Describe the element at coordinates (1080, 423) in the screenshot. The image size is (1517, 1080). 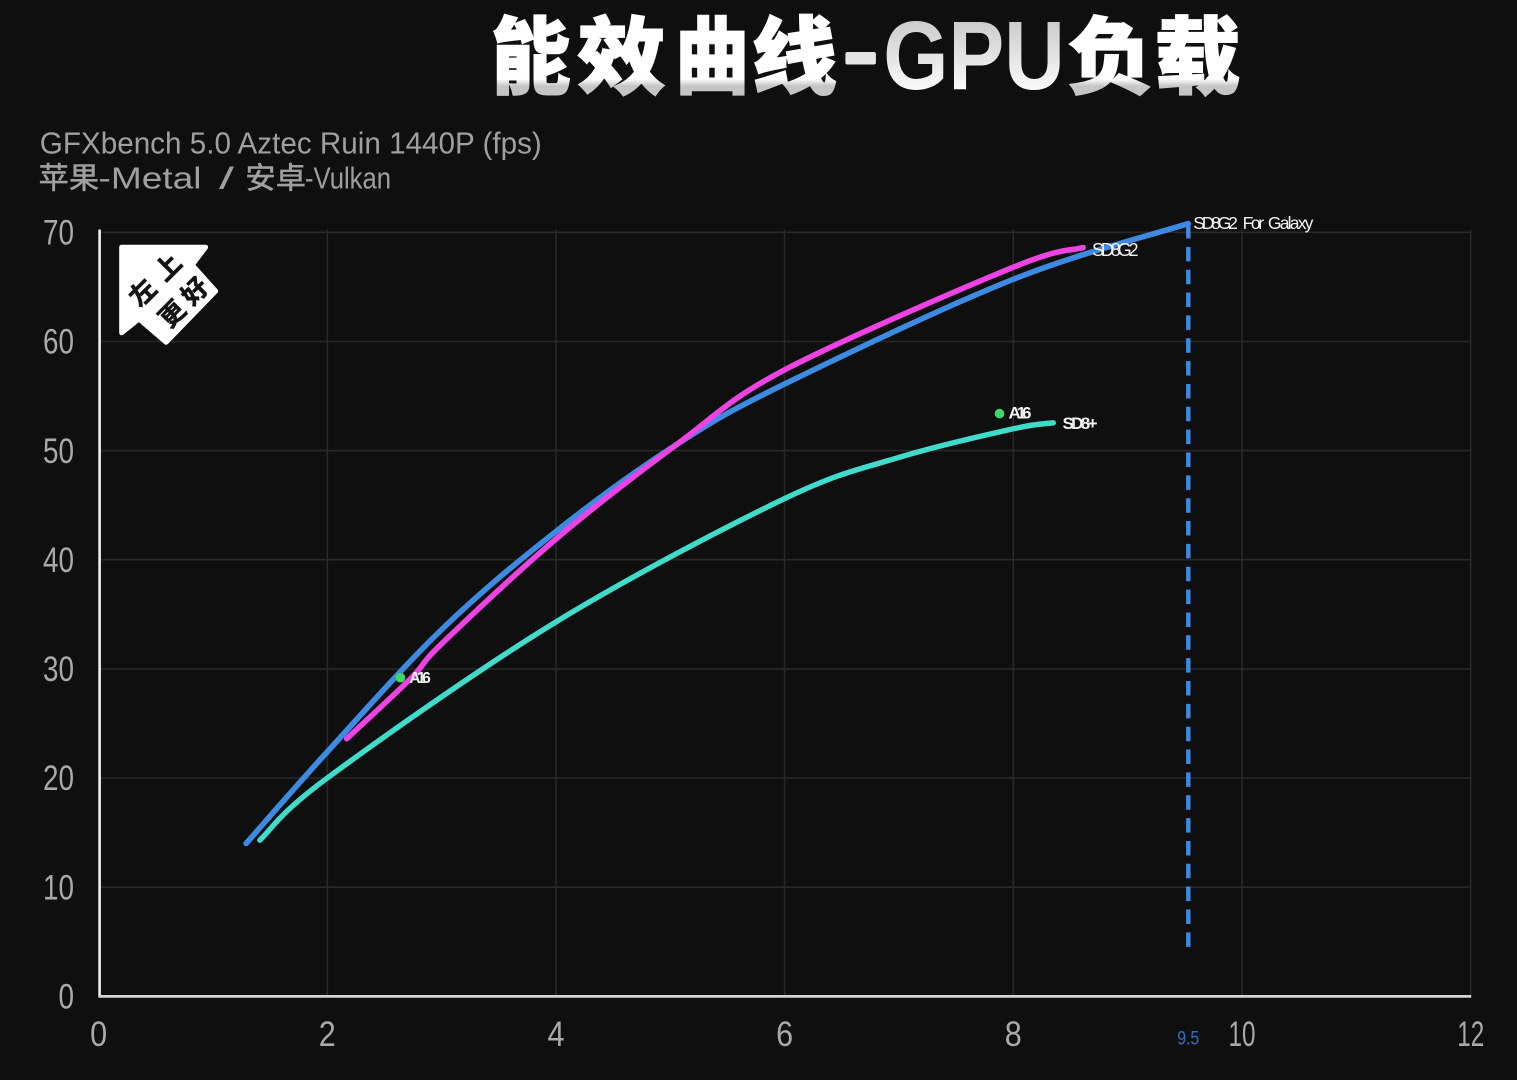
I see `svg-text: SD8+` at that location.